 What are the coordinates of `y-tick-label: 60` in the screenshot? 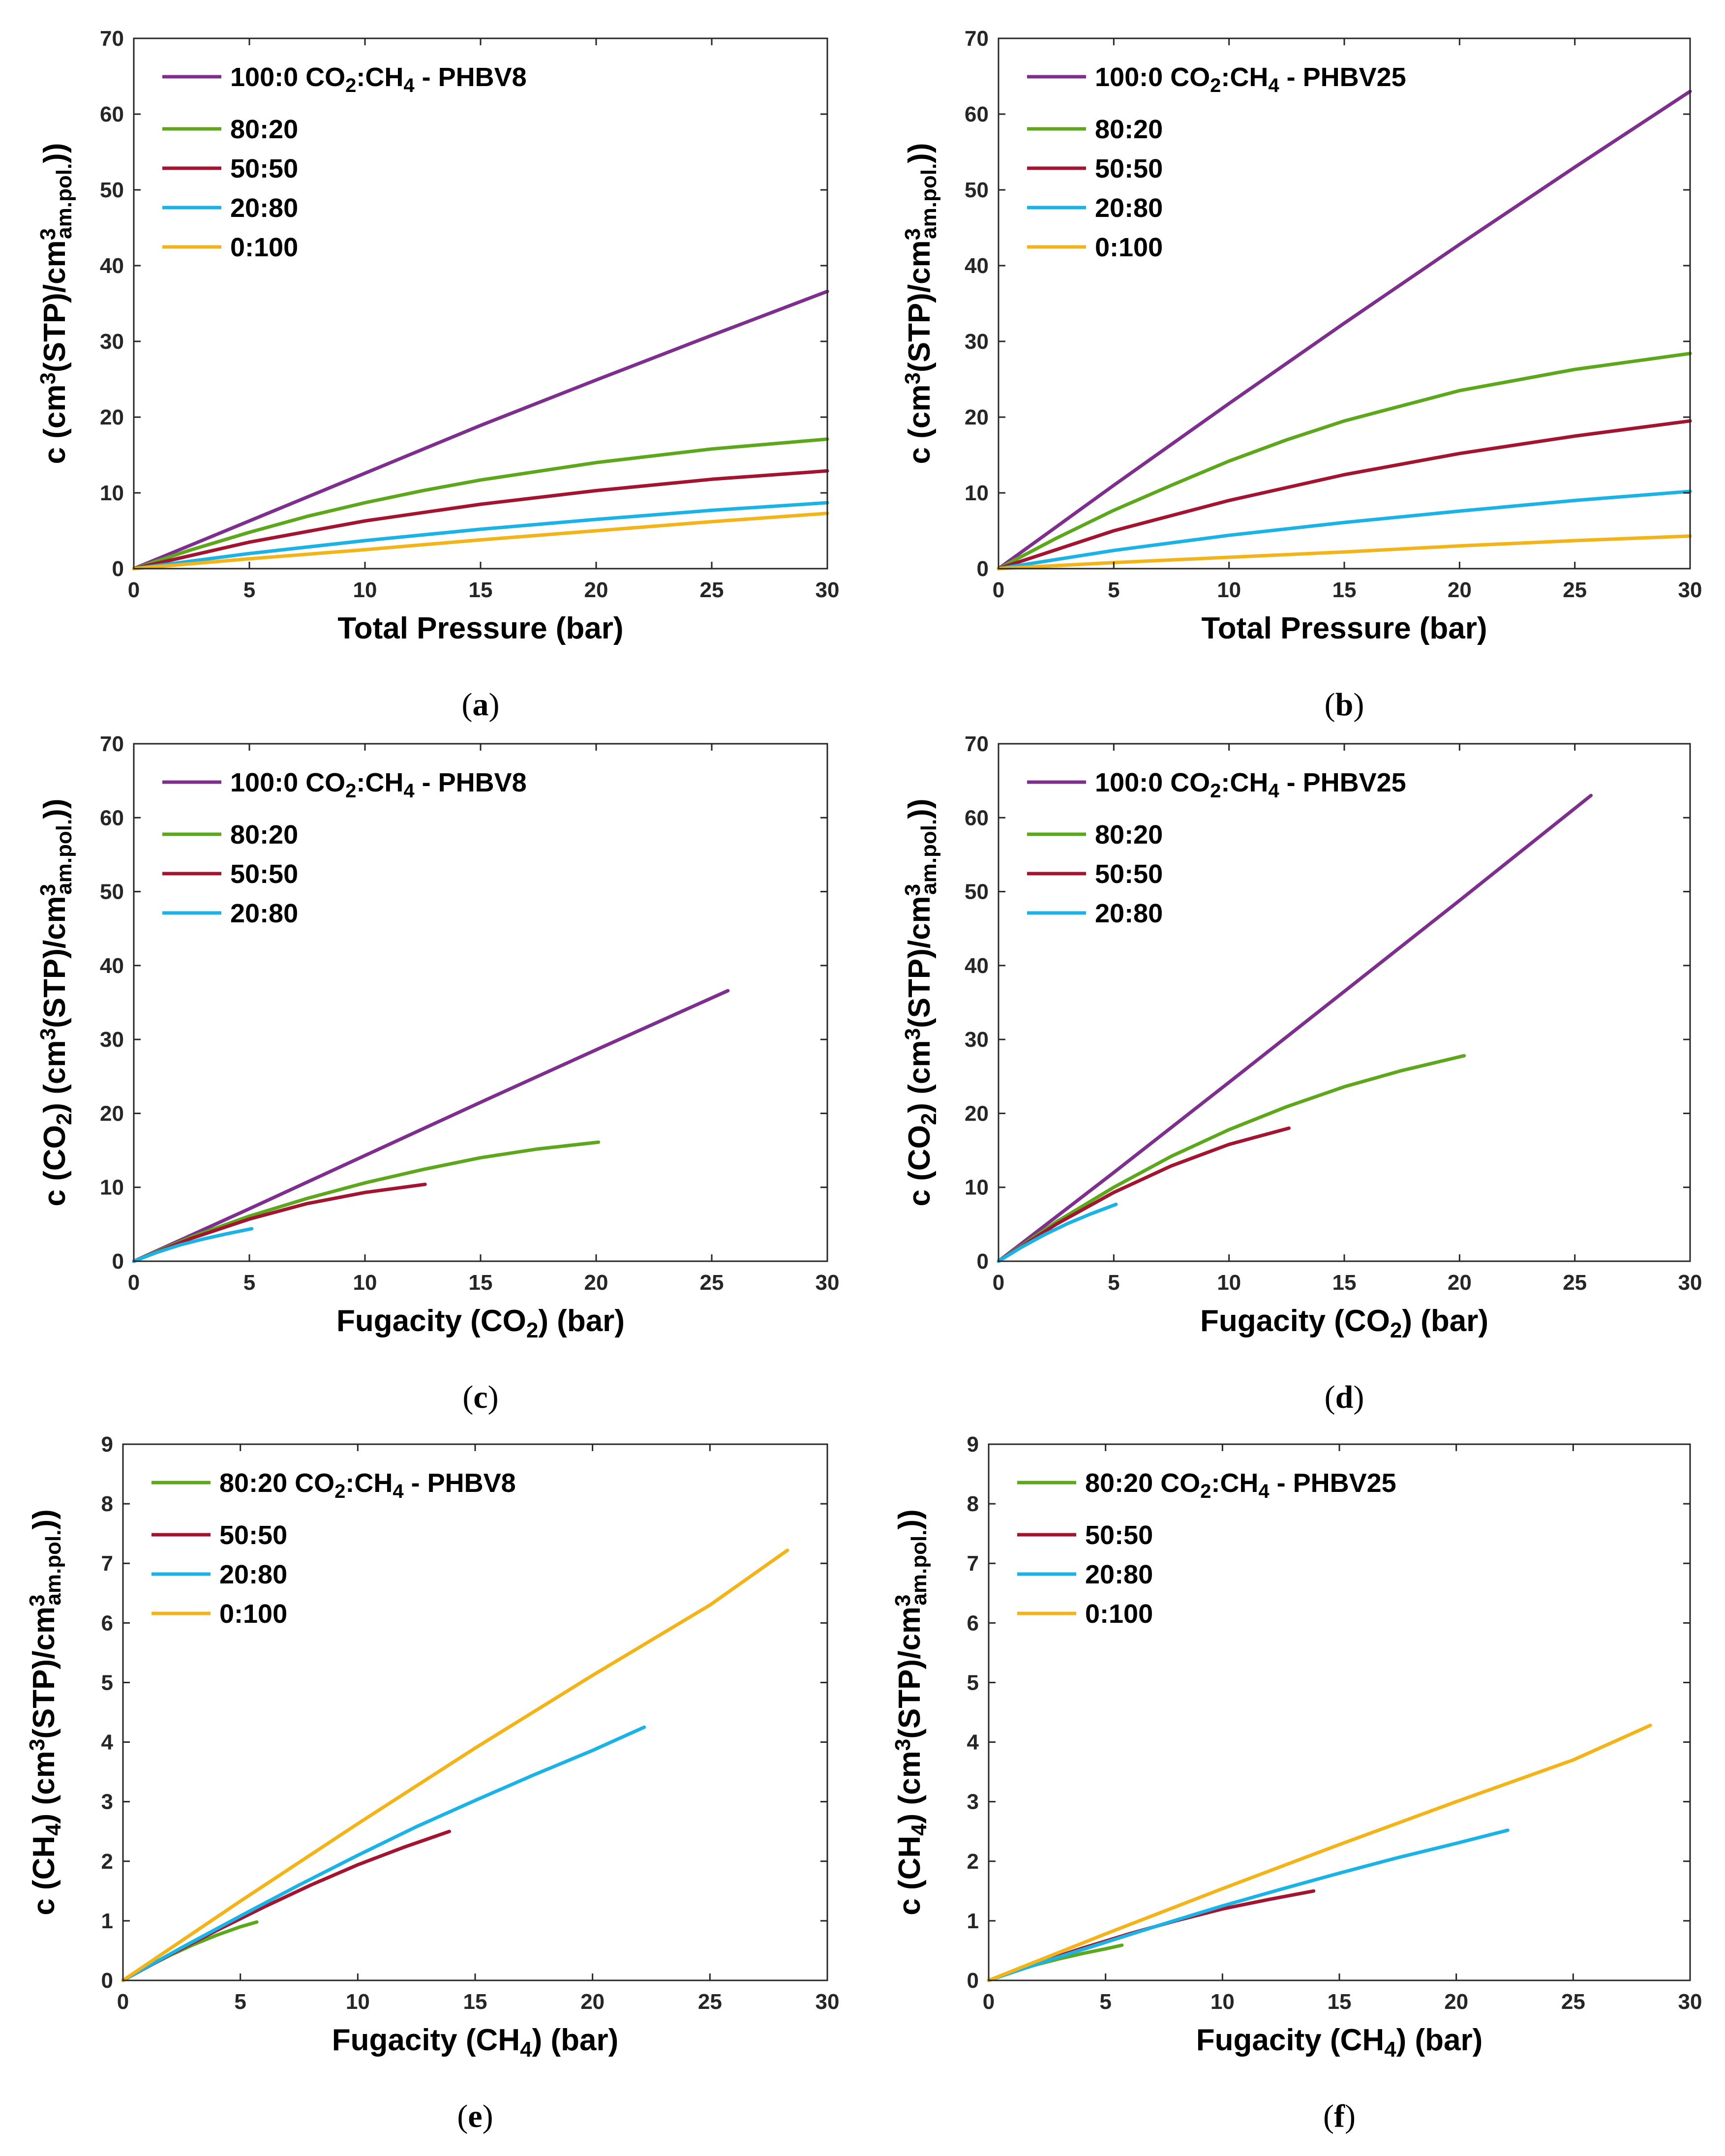 It's located at (112, 114).